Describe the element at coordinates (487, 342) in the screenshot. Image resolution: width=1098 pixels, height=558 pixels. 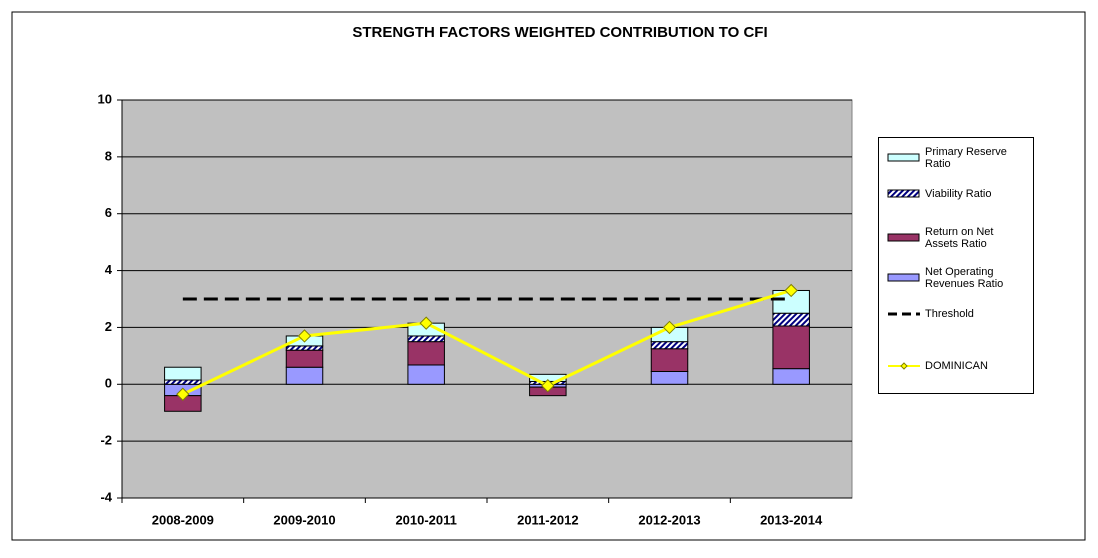
I see `series-line` at that location.